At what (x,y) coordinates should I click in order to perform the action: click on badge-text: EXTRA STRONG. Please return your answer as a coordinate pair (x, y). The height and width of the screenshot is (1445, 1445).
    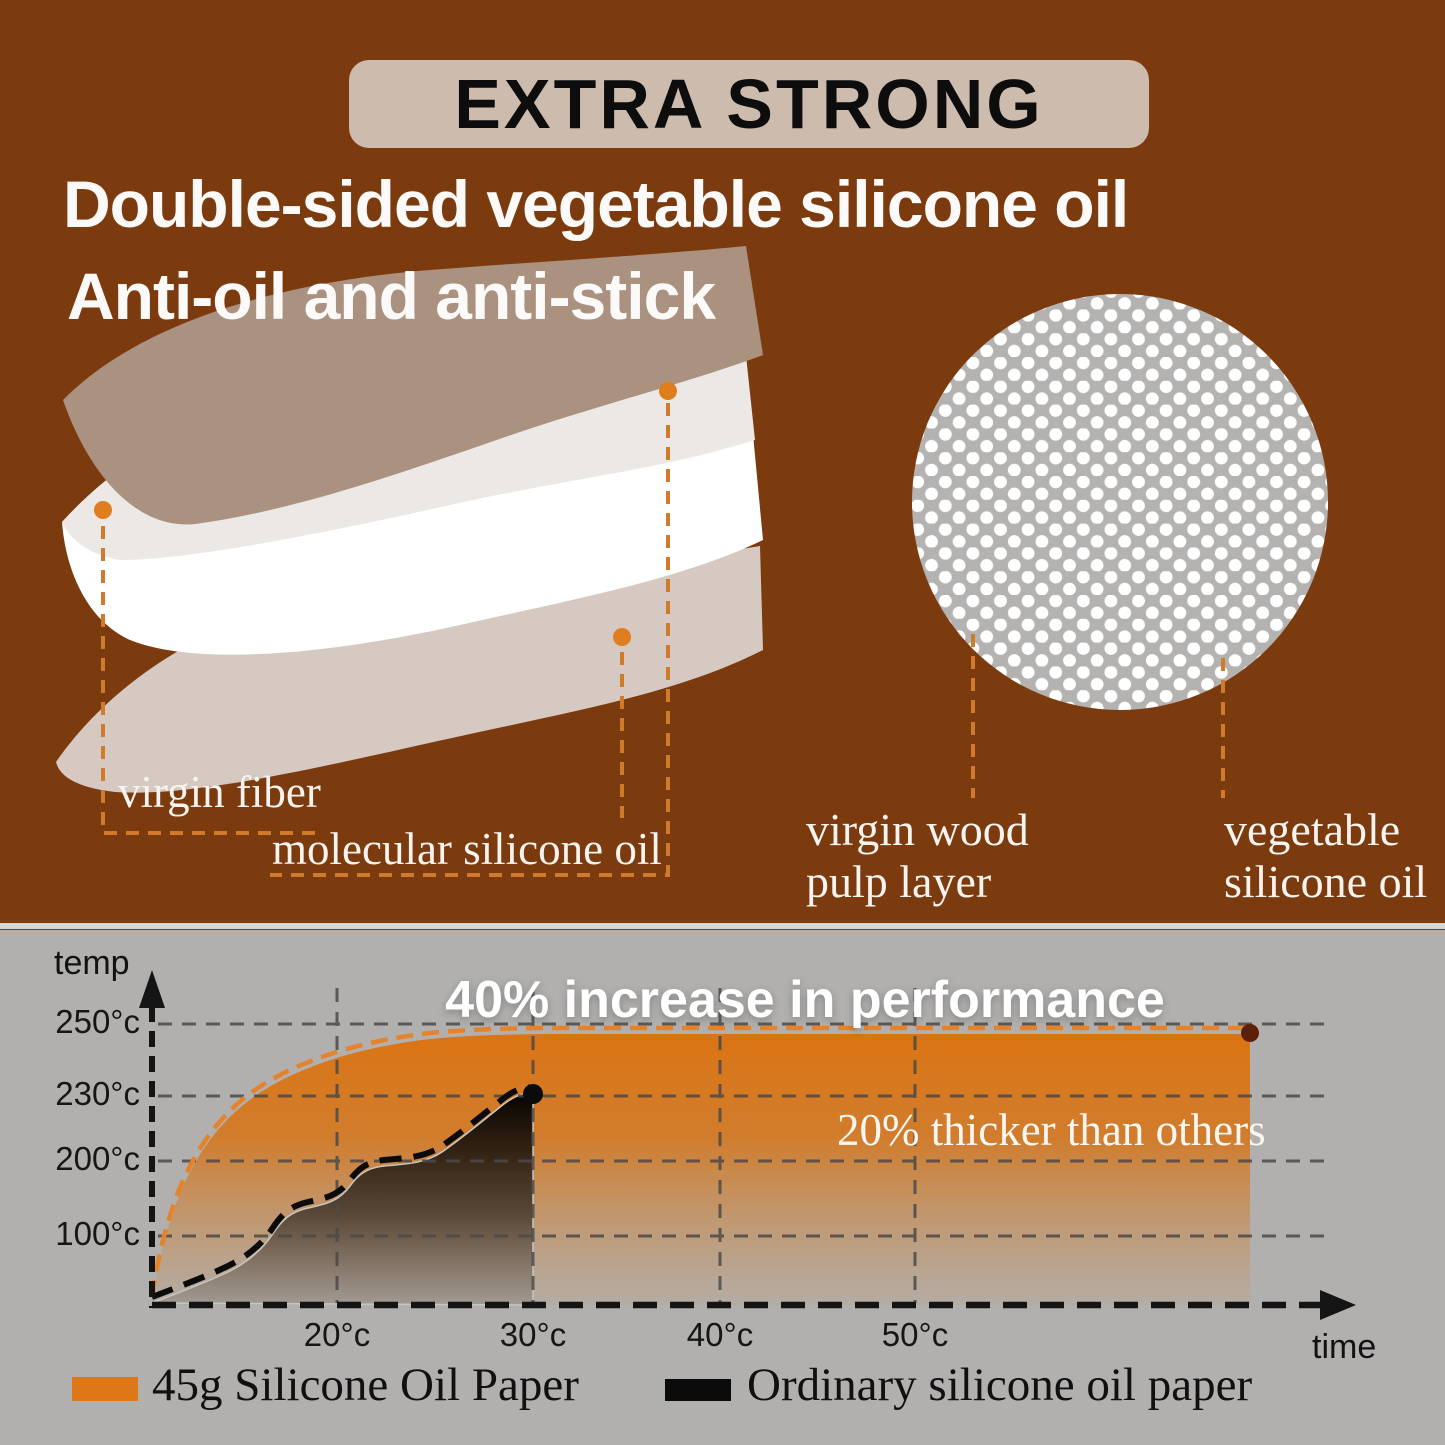
    Looking at the image, I should click on (749, 104).